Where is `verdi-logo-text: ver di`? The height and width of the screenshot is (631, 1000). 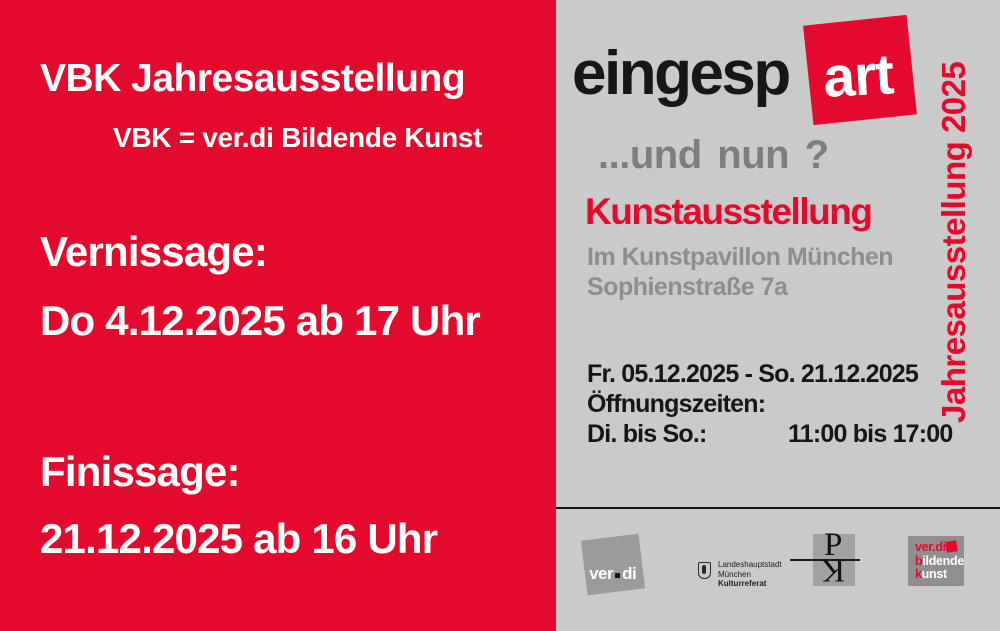 verdi-logo-text: ver di is located at coordinates (612, 574).